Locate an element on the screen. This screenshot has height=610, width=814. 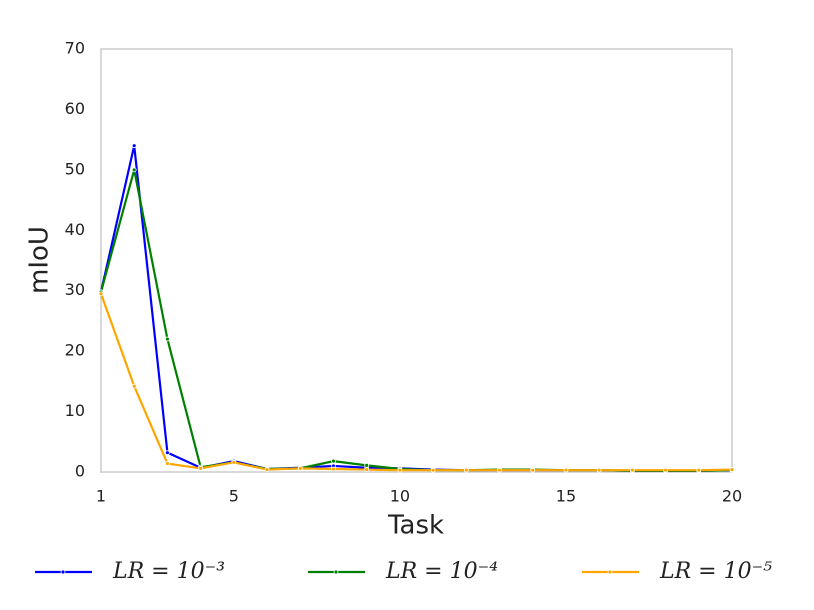
y-axis-label: mIoU is located at coordinates (40, 260).